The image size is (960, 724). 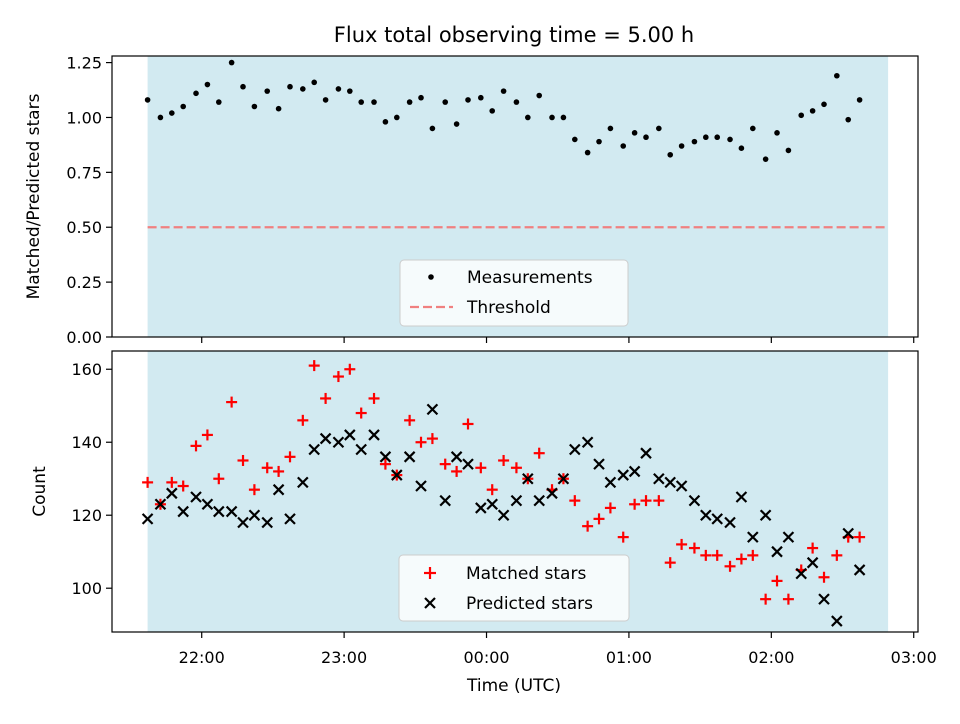 I want to click on x-axis-label: Time (UTC), so click(x=513, y=686).